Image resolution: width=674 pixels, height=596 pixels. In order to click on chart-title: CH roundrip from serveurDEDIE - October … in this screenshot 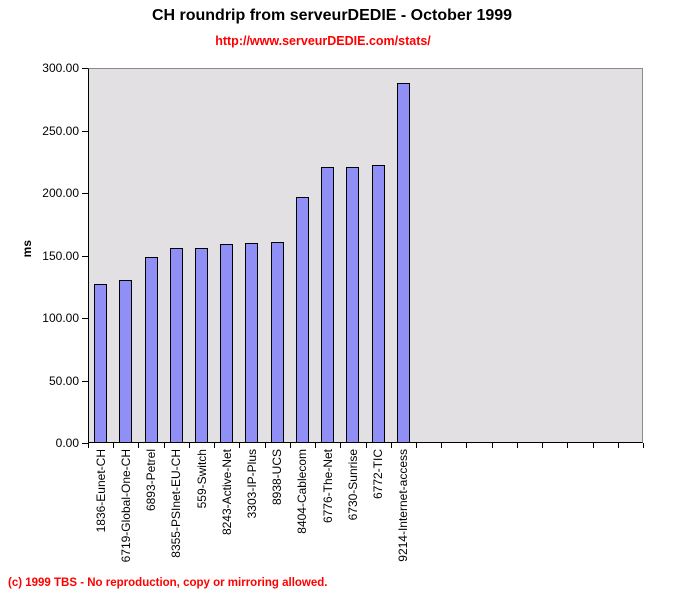, I will do `click(332, 15)`.